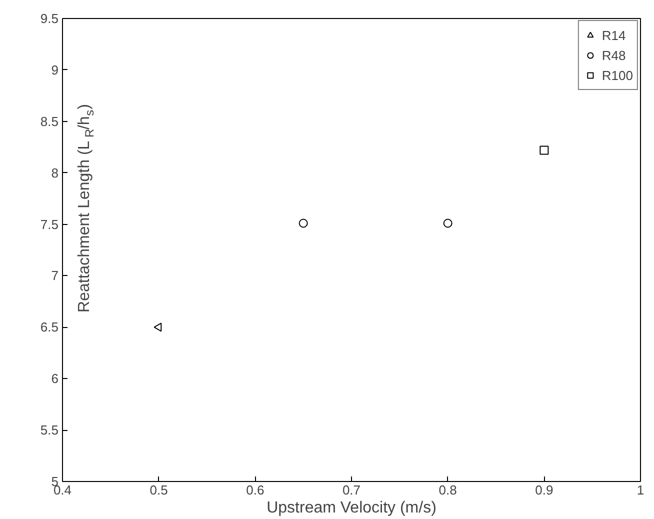 This screenshot has height=519, width=654. Describe the element at coordinates (544, 490) in the screenshot. I see `x-tick-label: 0.9` at that location.